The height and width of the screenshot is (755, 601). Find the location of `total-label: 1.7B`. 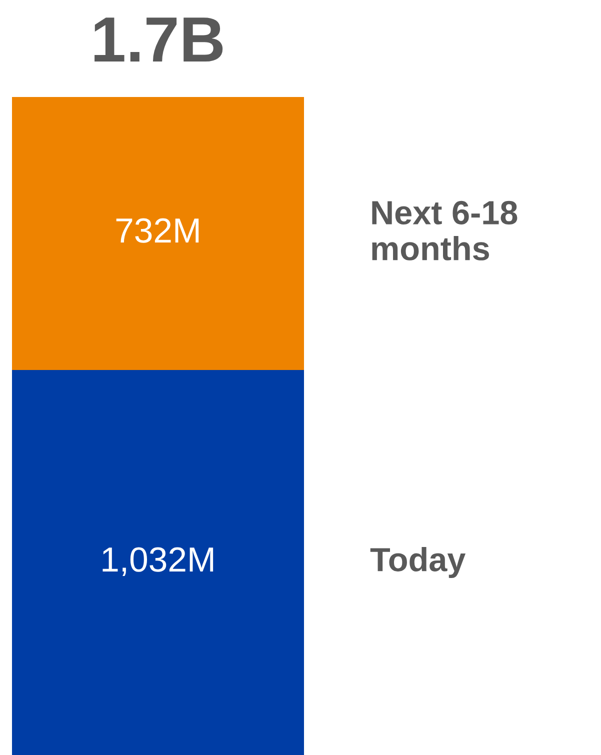

total-label: 1.7B is located at coordinates (158, 40).